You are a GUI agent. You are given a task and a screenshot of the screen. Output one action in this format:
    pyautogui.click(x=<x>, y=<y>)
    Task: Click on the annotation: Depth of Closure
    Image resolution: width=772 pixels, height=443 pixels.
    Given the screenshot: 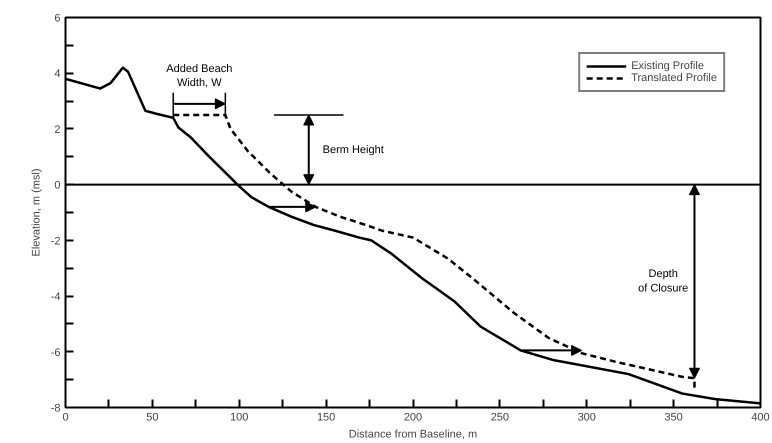 What is the action you would take?
    pyautogui.click(x=663, y=281)
    